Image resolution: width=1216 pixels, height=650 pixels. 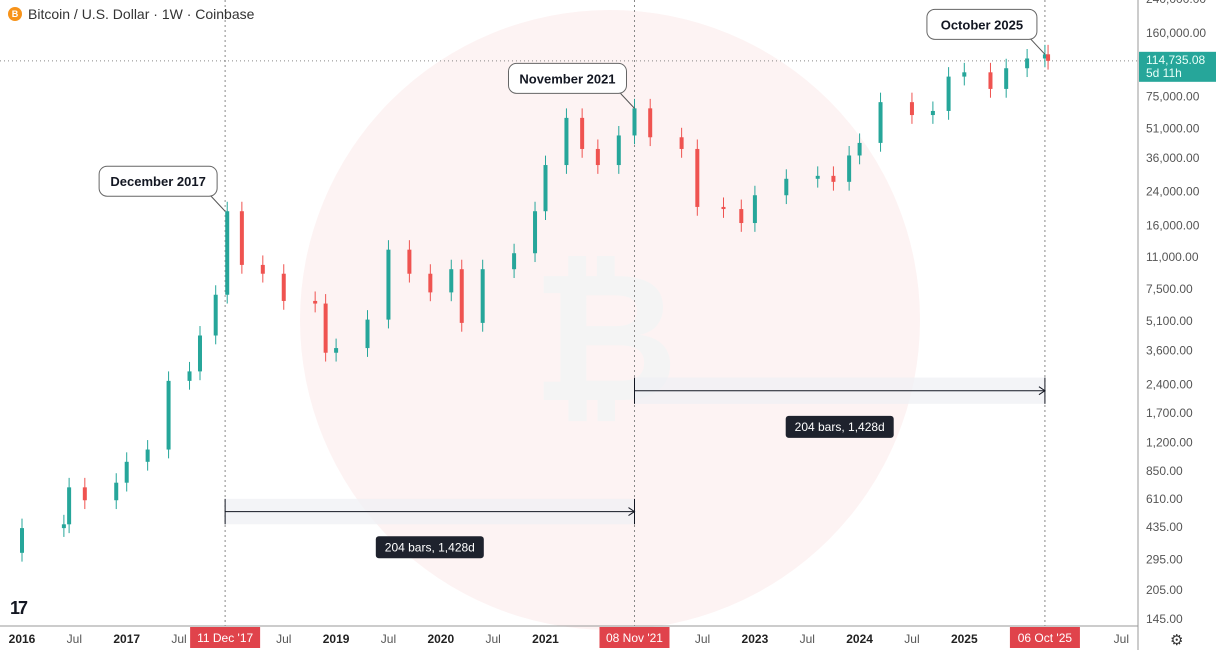 What do you see at coordinates (1173, 158) in the screenshot?
I see `y-tick-label: 36,000.00` at bounding box center [1173, 158].